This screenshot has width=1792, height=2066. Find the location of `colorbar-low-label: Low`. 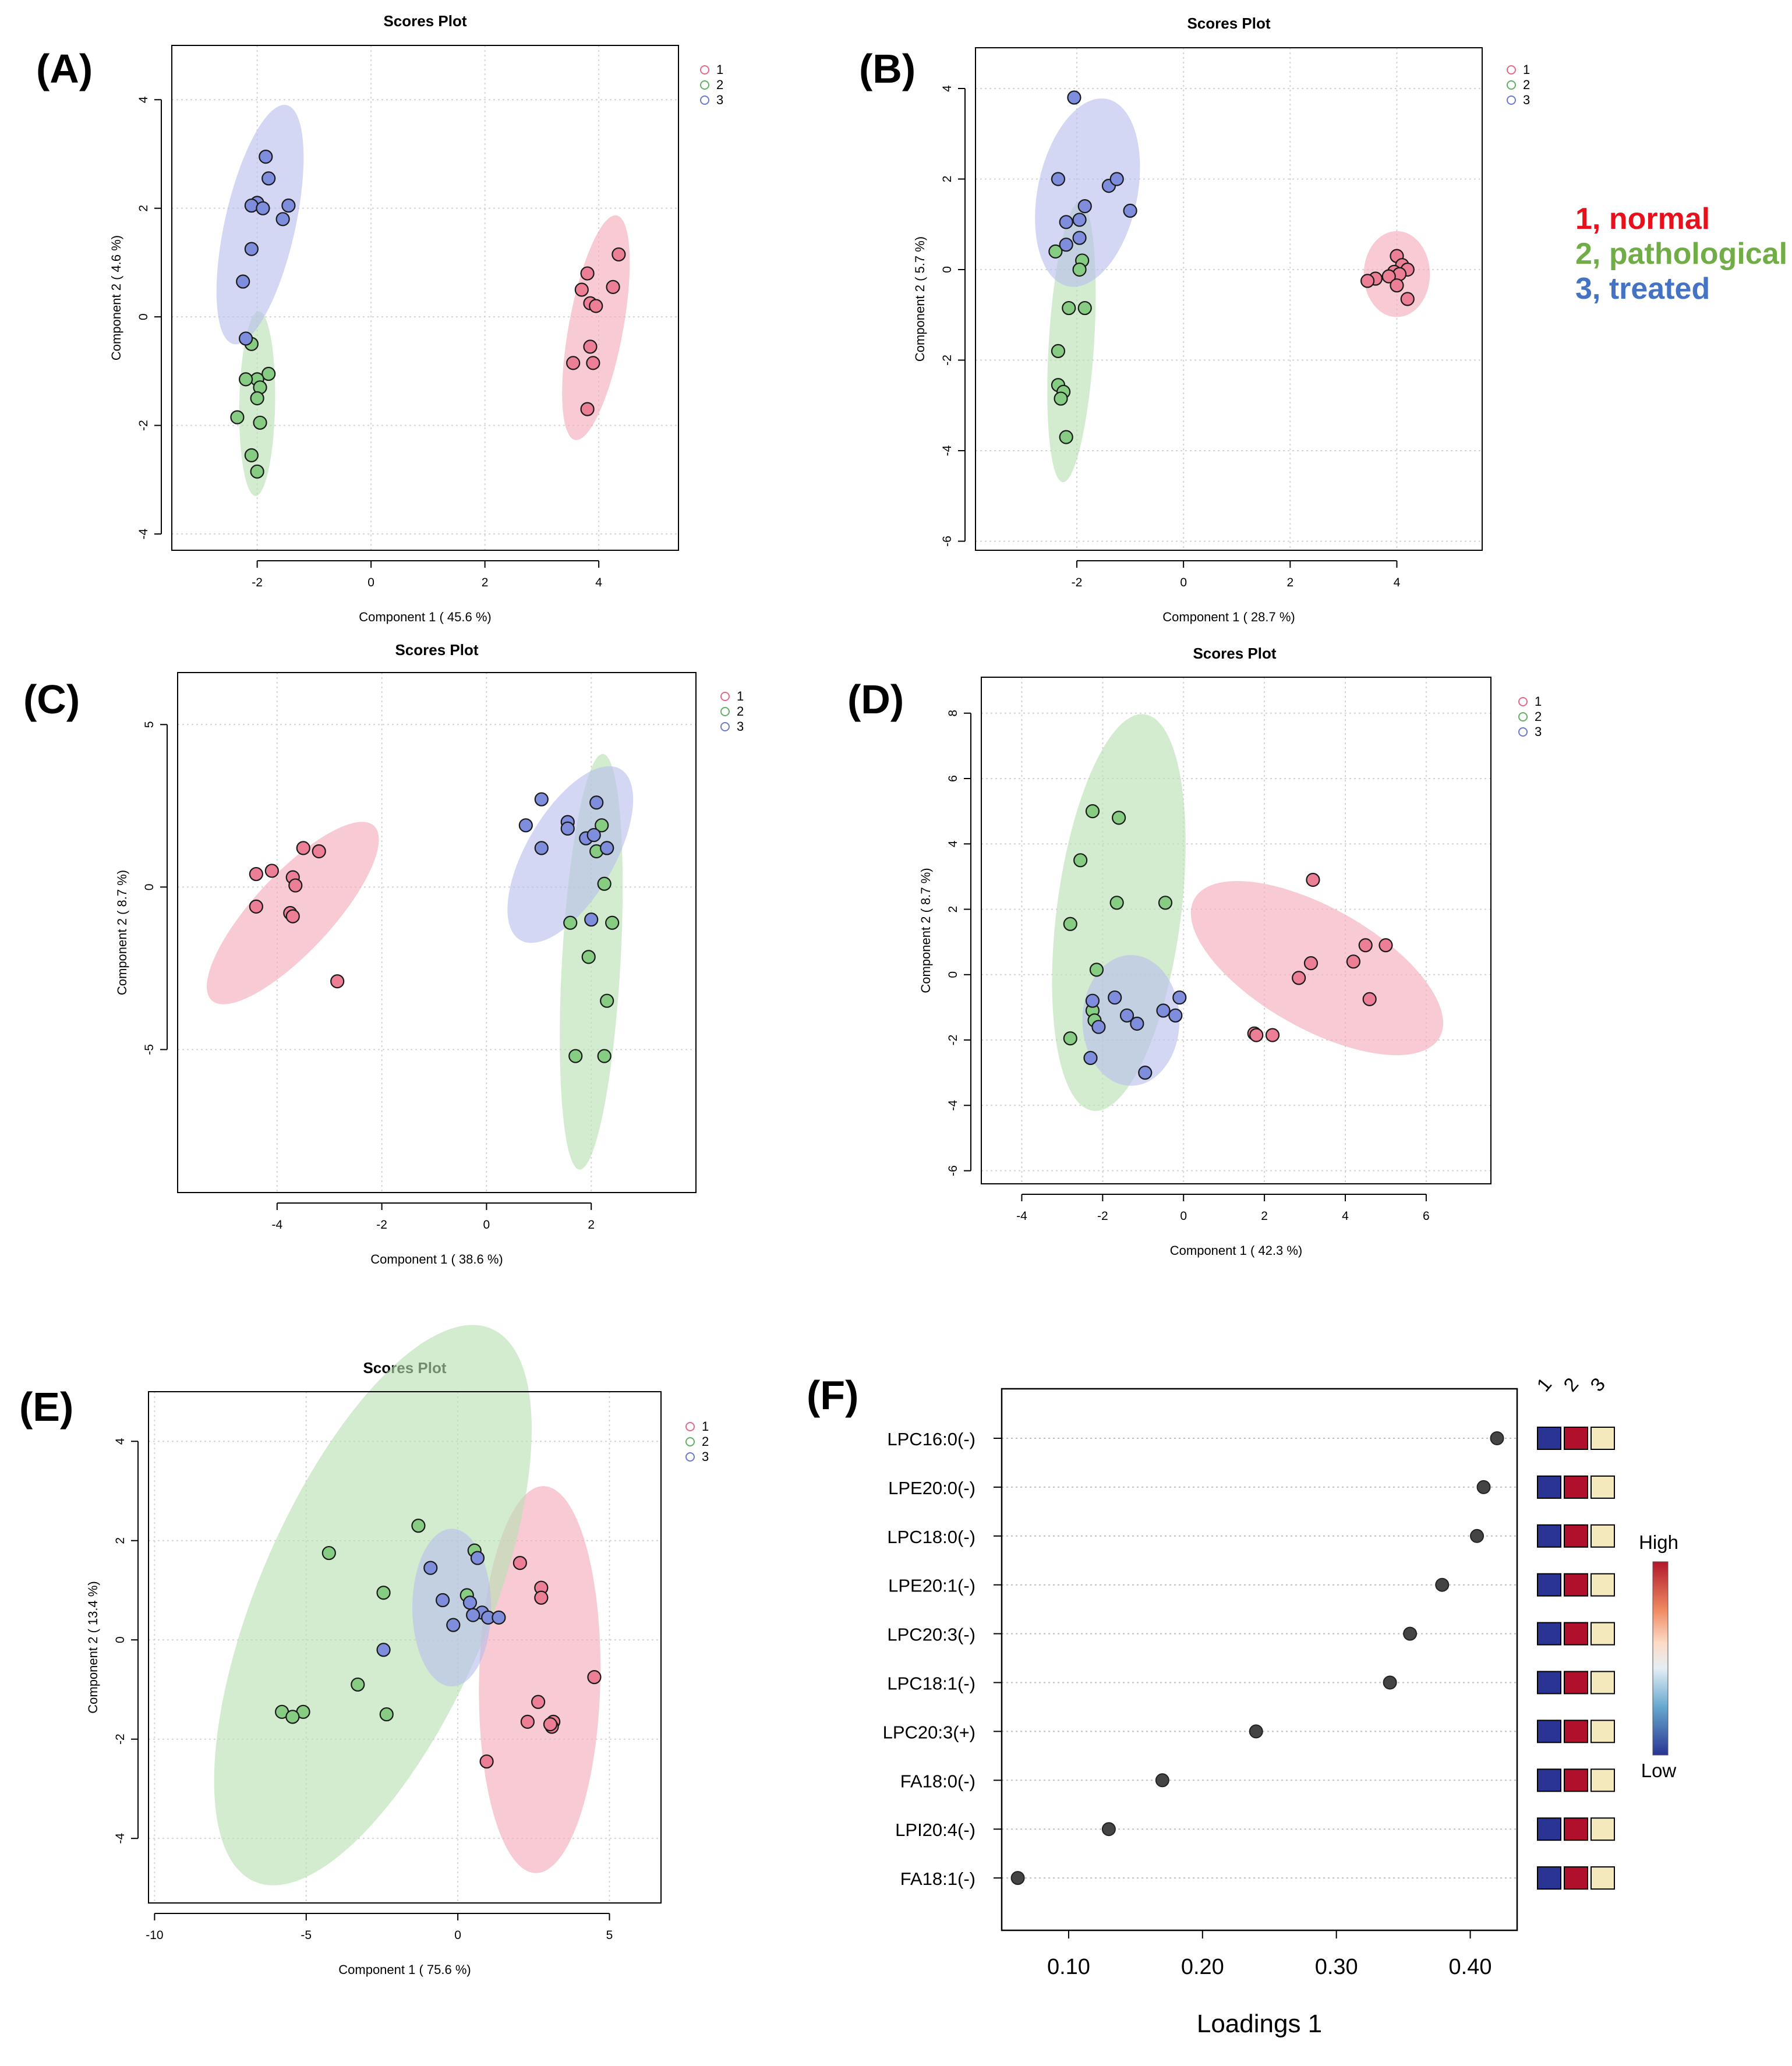

colorbar-low-label: Low is located at coordinates (1659, 1770).